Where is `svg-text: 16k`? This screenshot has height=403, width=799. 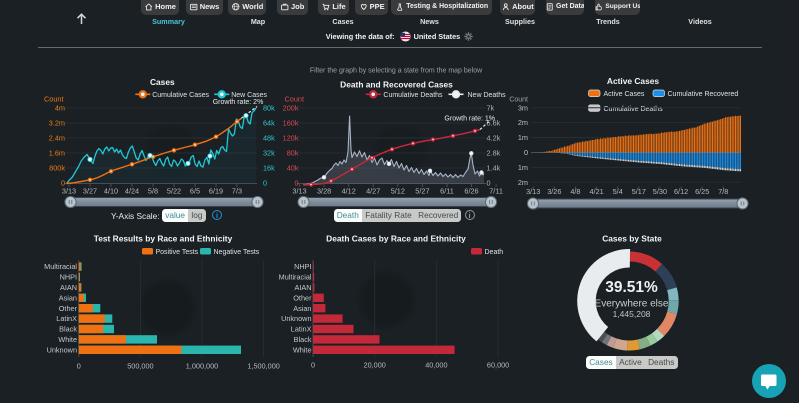 svg-text: 16k is located at coordinates (269, 168).